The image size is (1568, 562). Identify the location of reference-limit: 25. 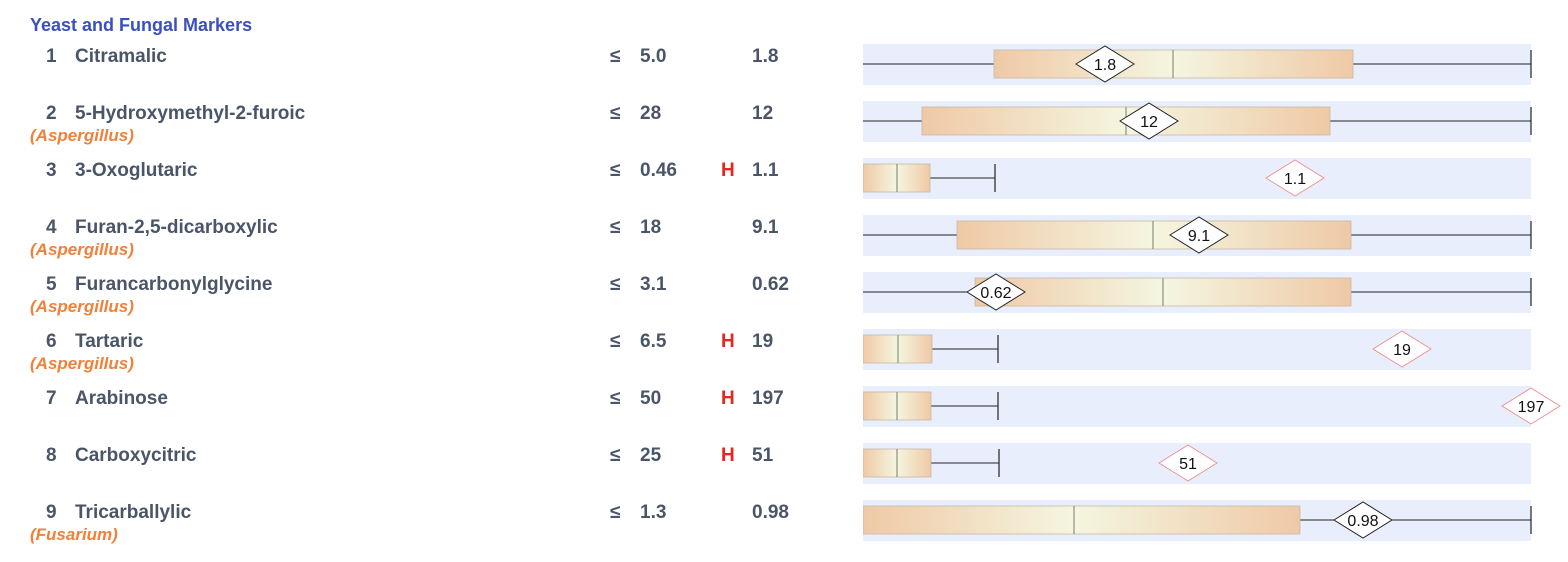
(651, 455).